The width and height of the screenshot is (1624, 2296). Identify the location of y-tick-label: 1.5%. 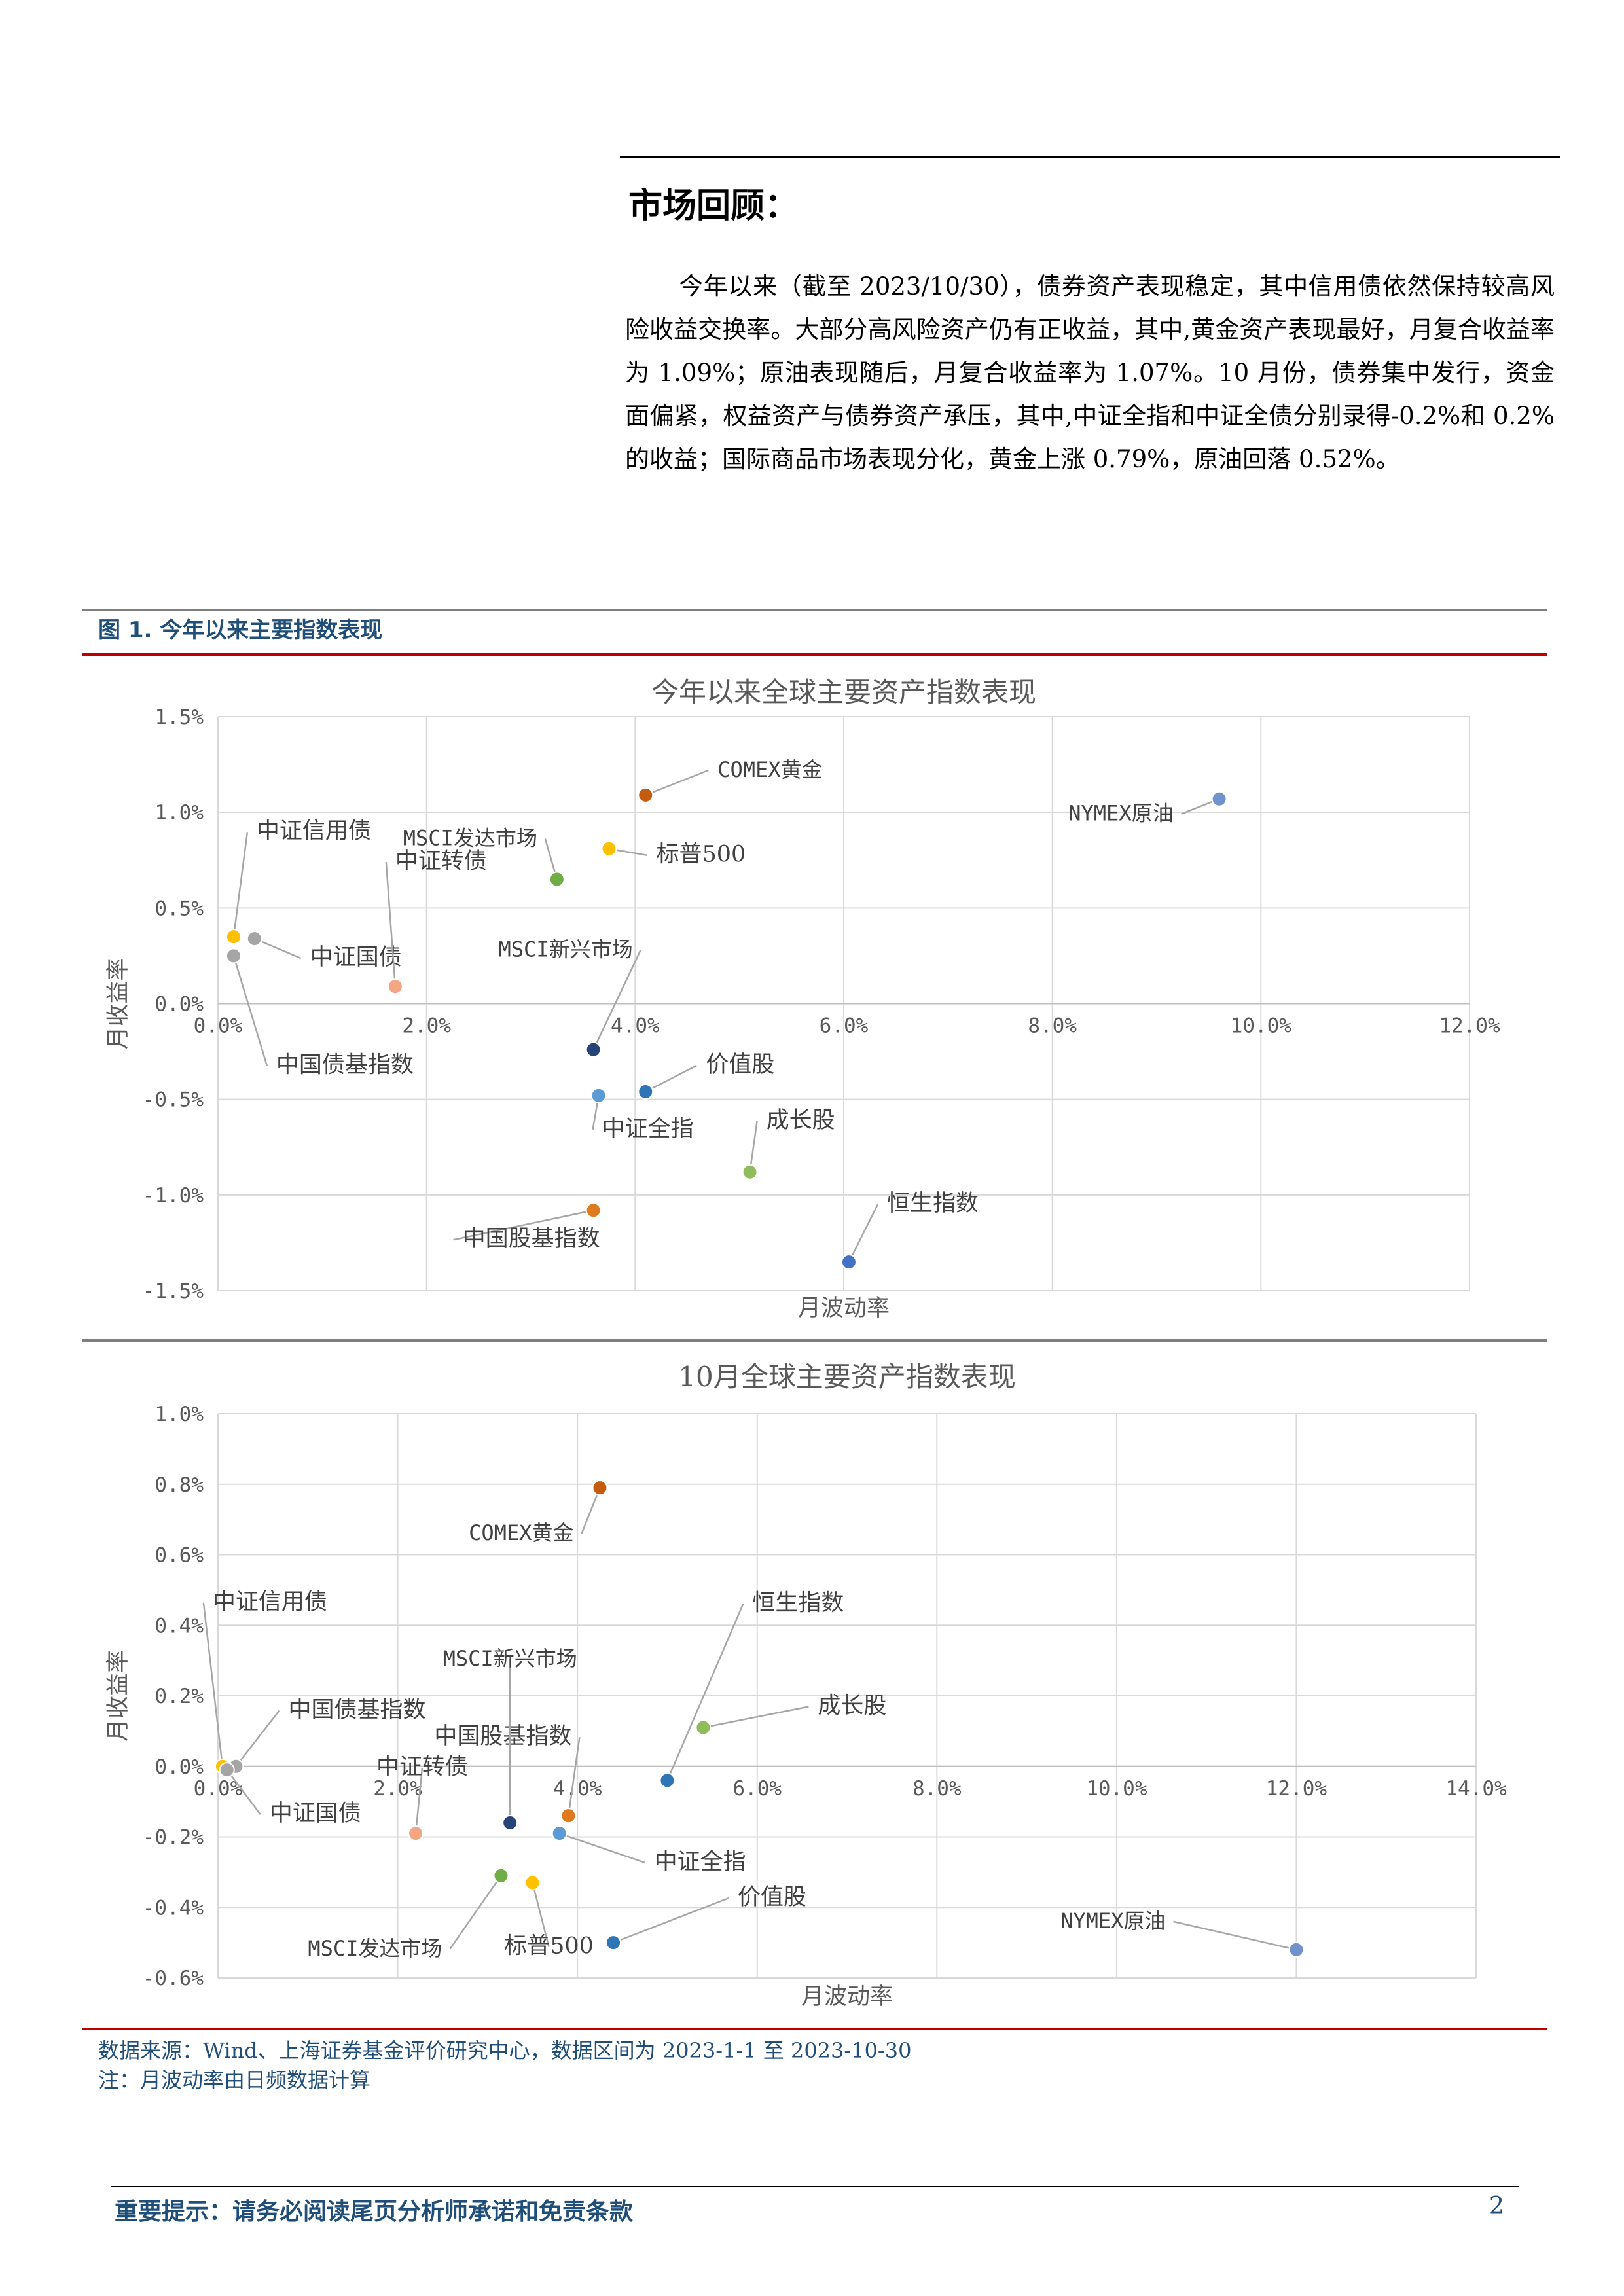
(179, 717).